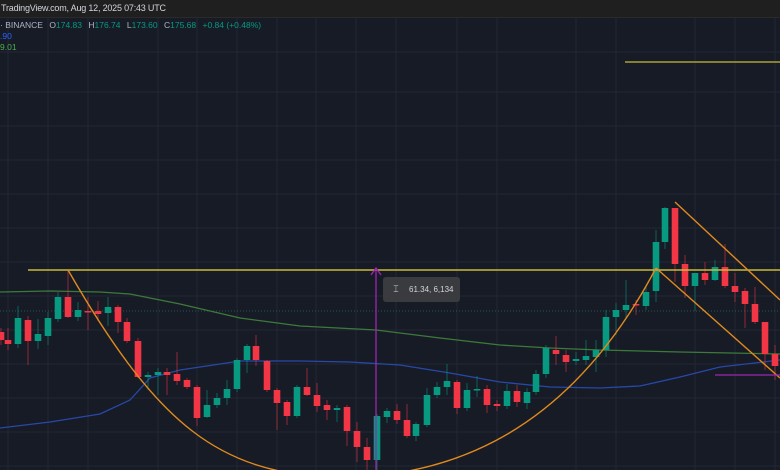 This screenshot has width=780, height=470. Describe the element at coordinates (8, 47) in the screenshot. I see `ma-green-value: 9.01` at that location.